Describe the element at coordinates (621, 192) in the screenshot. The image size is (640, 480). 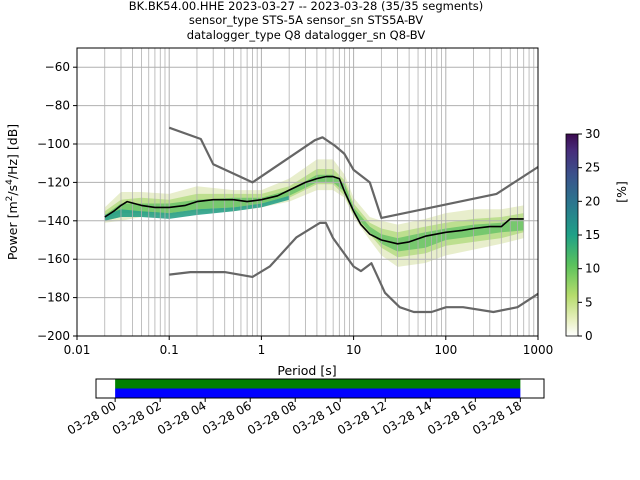
I see `colorbar-label: [%]` at that location.